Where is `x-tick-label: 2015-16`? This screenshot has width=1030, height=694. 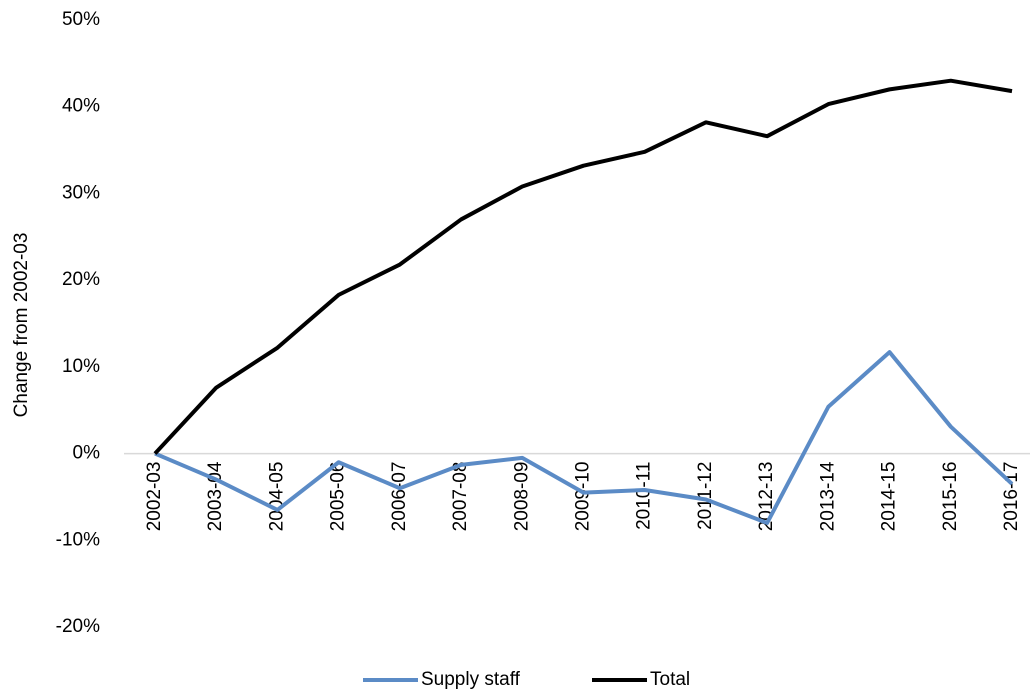
x-tick-label: 2015-16 is located at coordinates (950, 497).